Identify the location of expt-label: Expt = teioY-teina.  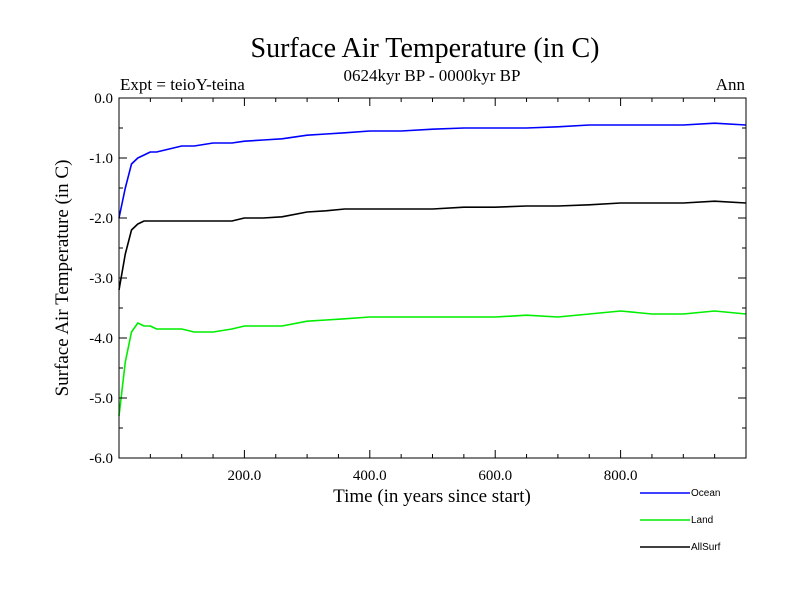
(182, 84).